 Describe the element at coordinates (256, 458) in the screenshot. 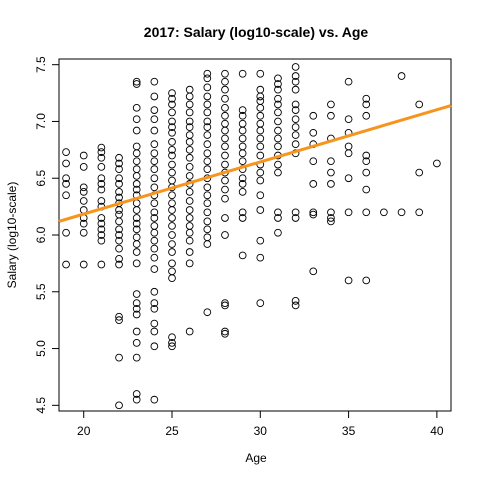

I see `x-axis-label: Age` at that location.